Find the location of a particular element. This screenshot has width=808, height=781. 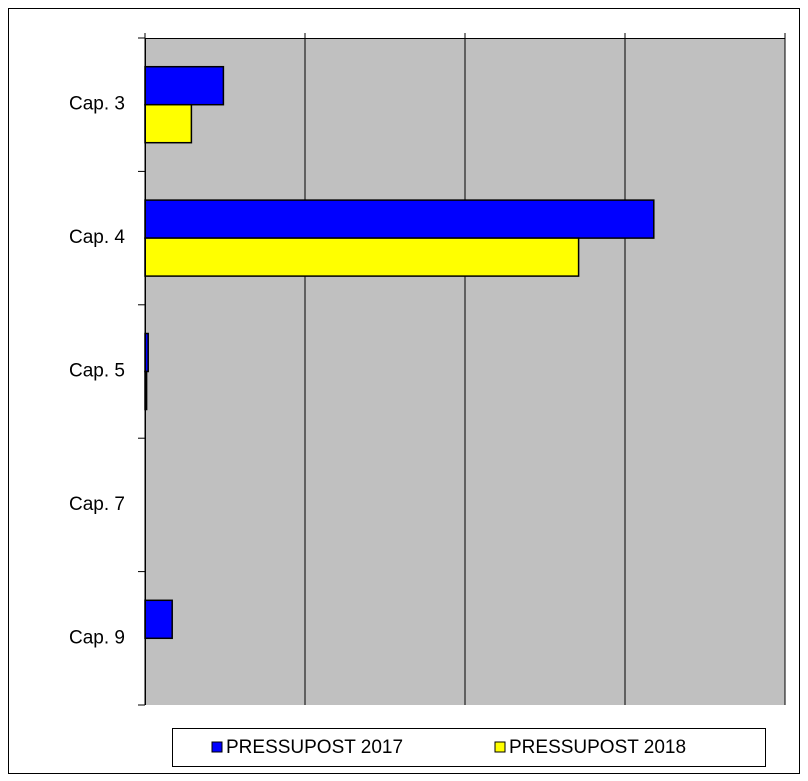

legend-label: PRESSUPOST 2018 is located at coordinates (597, 747).